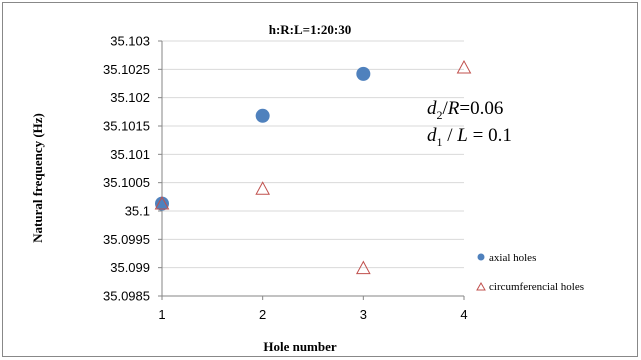  I want to click on annotation-2-sub: 1, so click(440, 142).